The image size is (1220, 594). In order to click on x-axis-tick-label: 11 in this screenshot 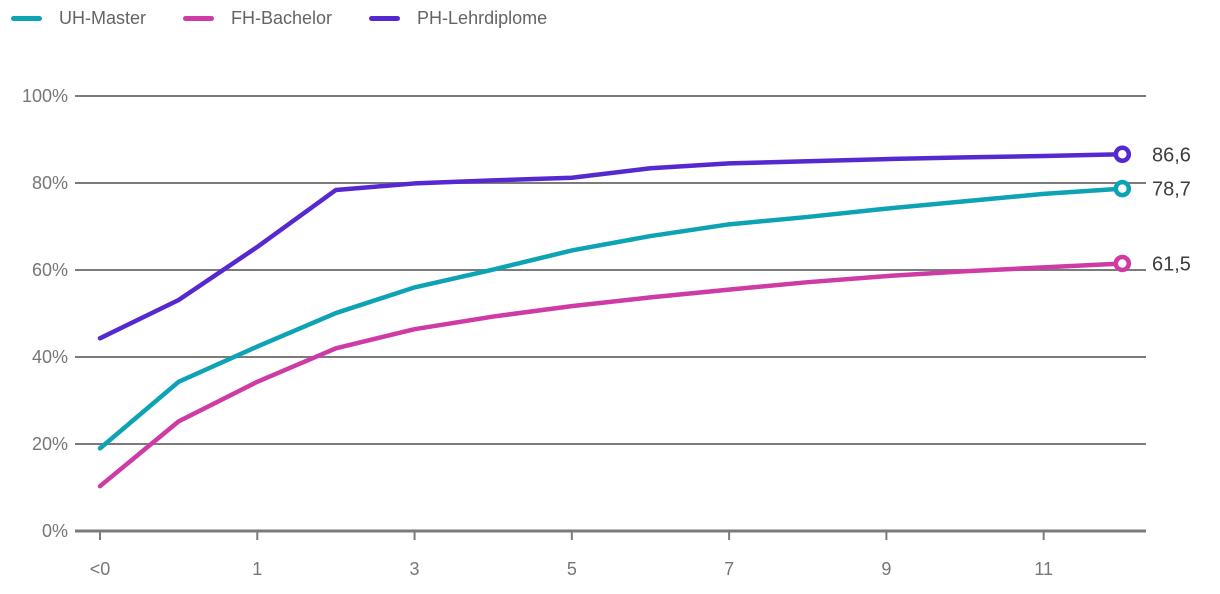, I will do `click(1043, 569)`.